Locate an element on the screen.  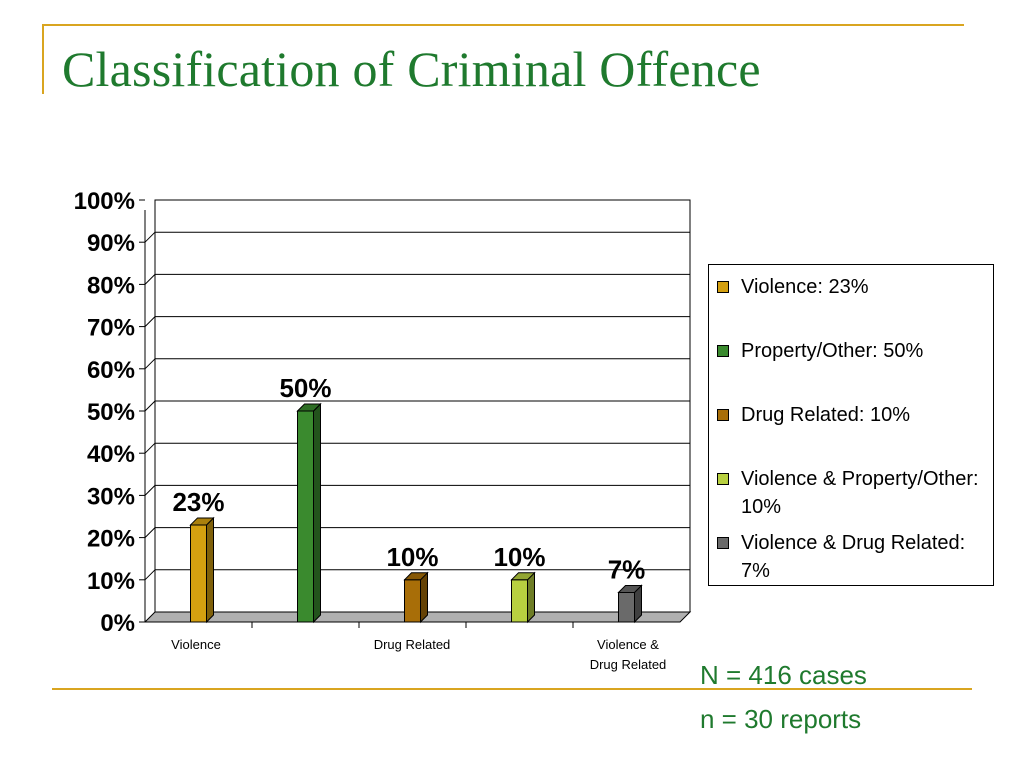
y-tick-label: 20% is located at coordinates (111, 539).